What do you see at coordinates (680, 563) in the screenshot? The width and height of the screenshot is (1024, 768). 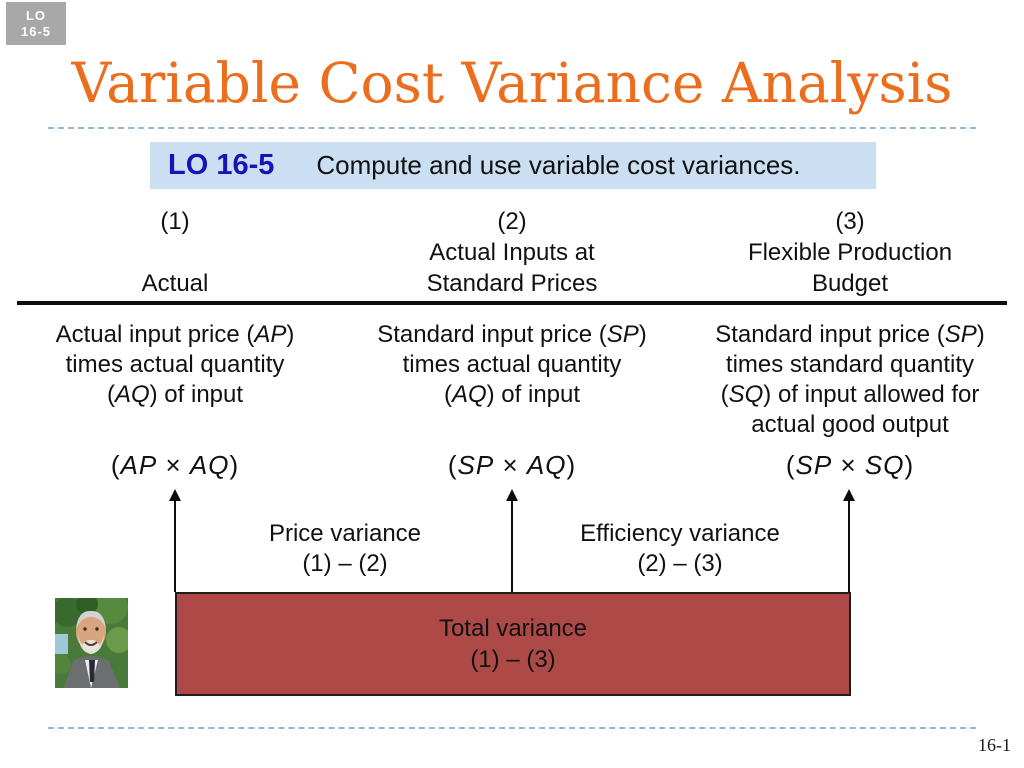 I see `efficiency-variance-formula: (2) – (3)` at bounding box center [680, 563].